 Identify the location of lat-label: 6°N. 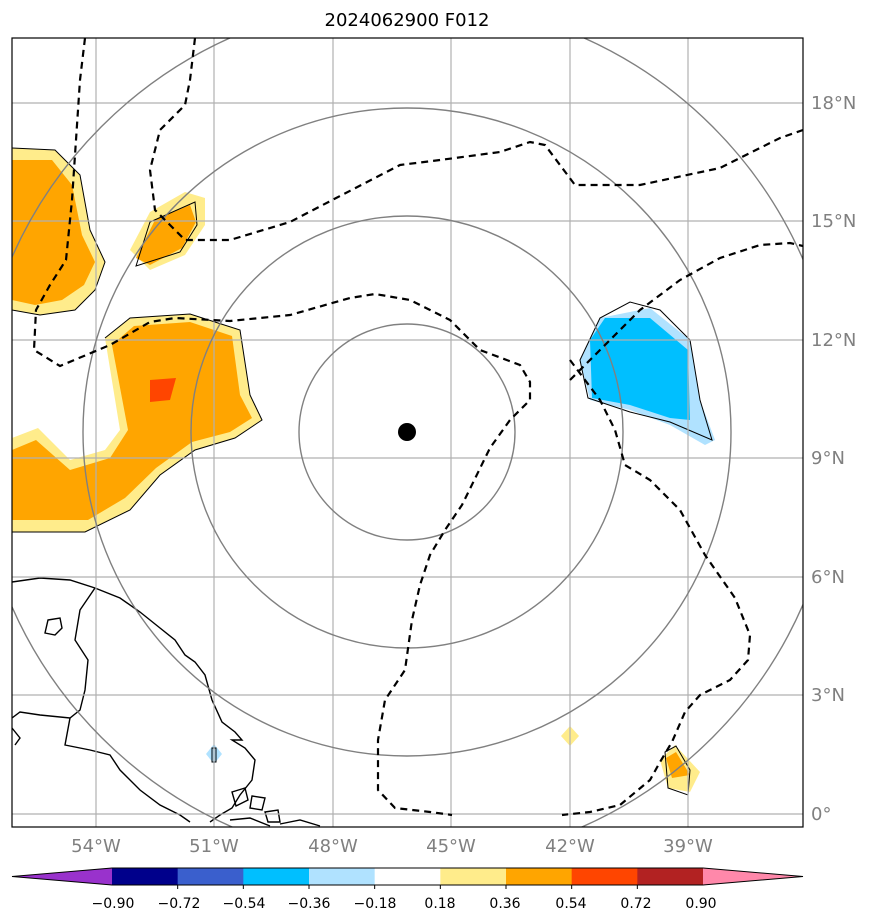
(828, 577).